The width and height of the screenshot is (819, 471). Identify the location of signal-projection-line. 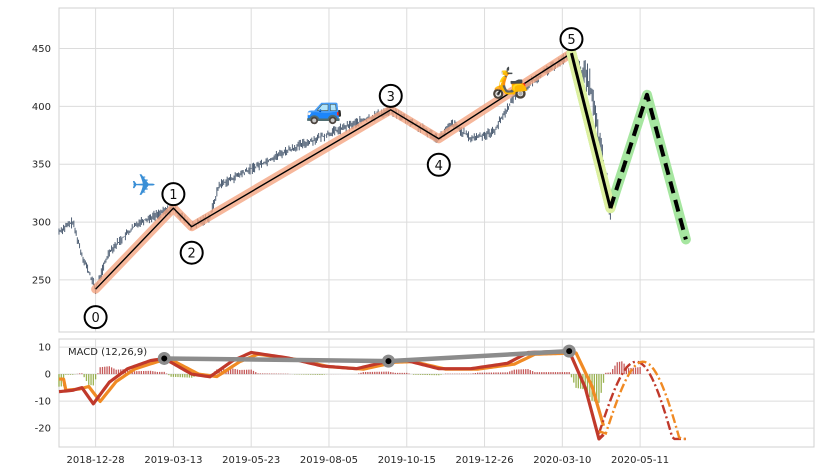
(642, 400).